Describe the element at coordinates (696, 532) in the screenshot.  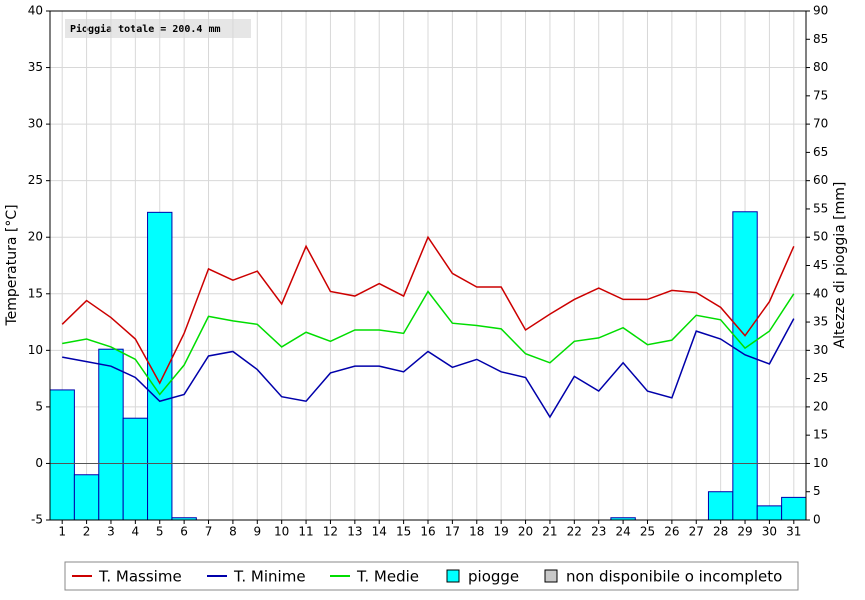
I see `x-tick-label: 27` at that location.